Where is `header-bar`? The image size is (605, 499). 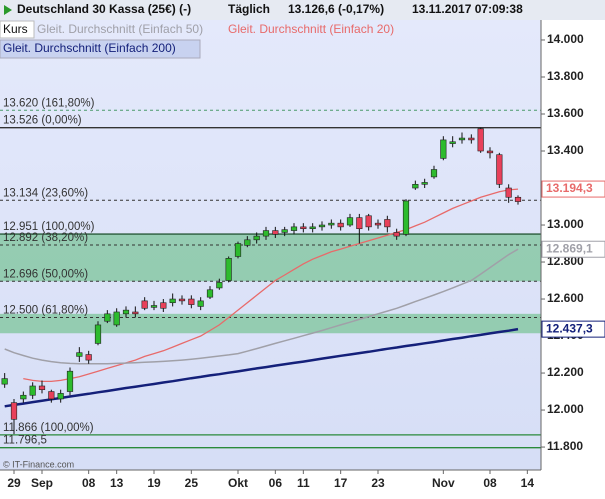
header-bar is located at coordinates (302, 10).